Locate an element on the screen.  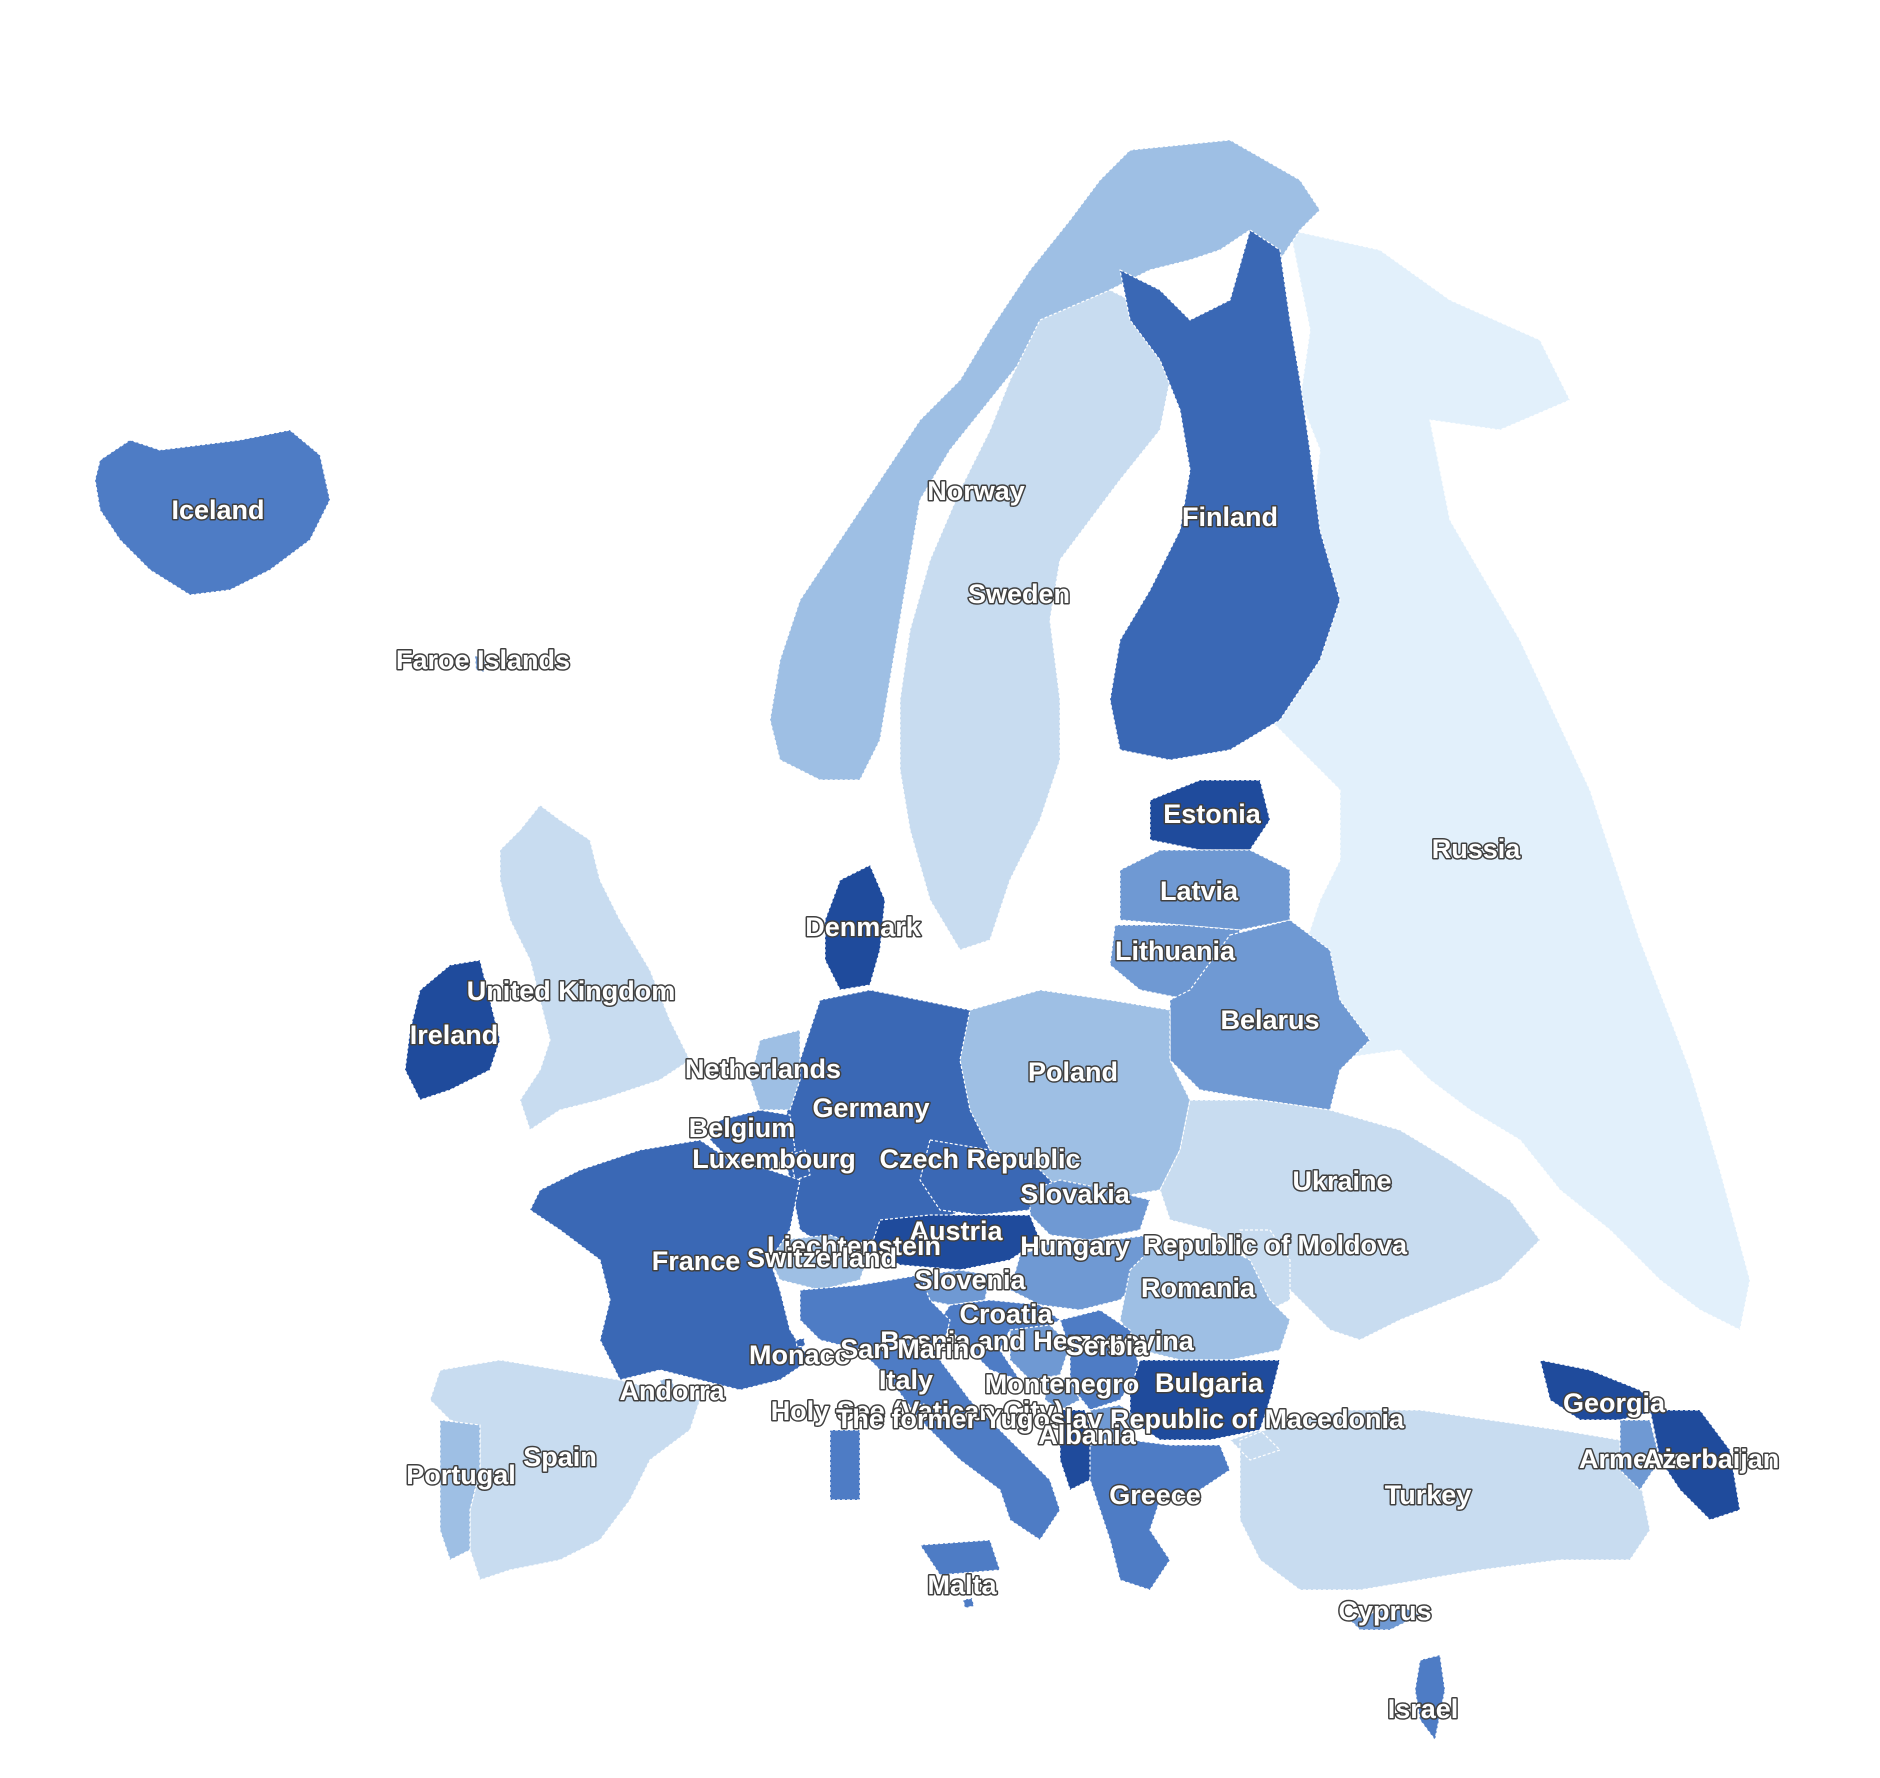
country-sweden is located at coordinates (1035, 620).